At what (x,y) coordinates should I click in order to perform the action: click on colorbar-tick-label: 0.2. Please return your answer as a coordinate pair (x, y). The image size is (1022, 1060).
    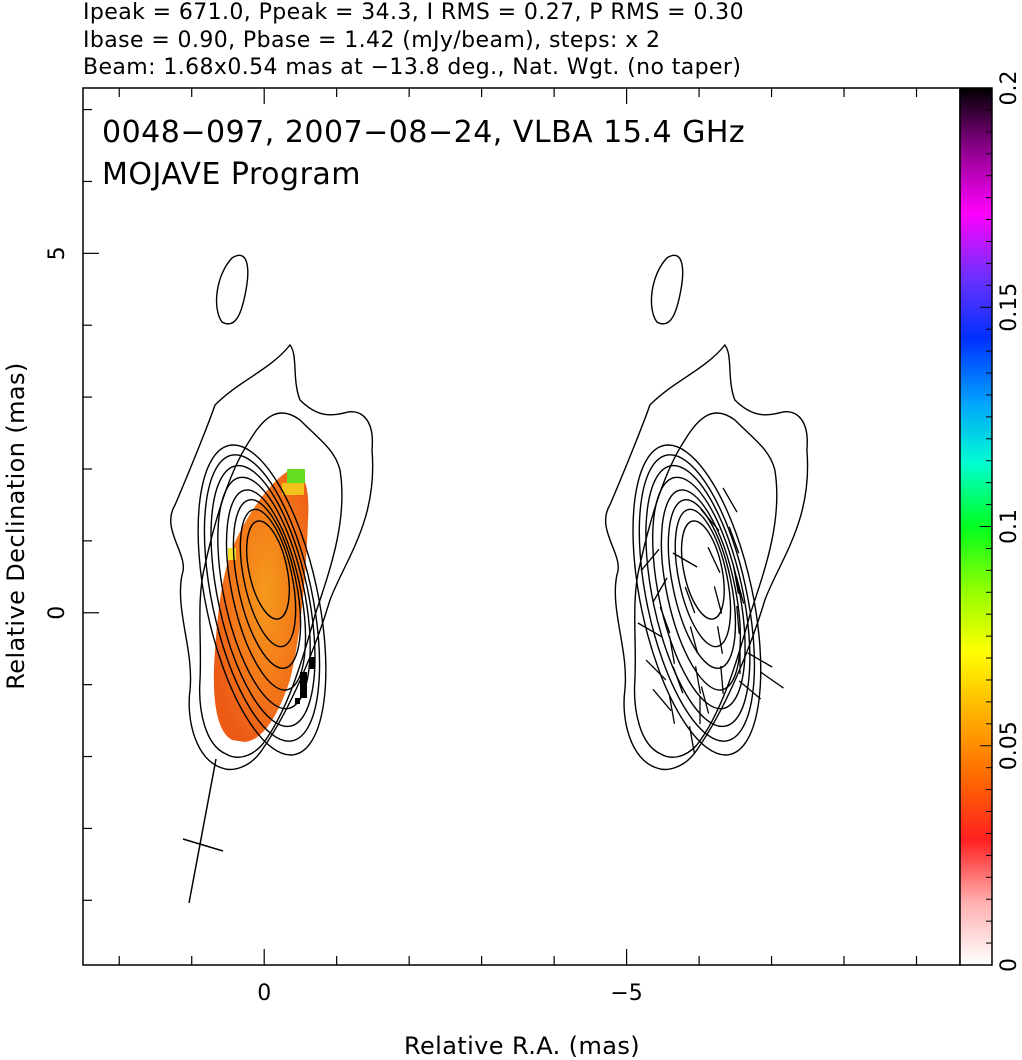
    Looking at the image, I should click on (1009, 88).